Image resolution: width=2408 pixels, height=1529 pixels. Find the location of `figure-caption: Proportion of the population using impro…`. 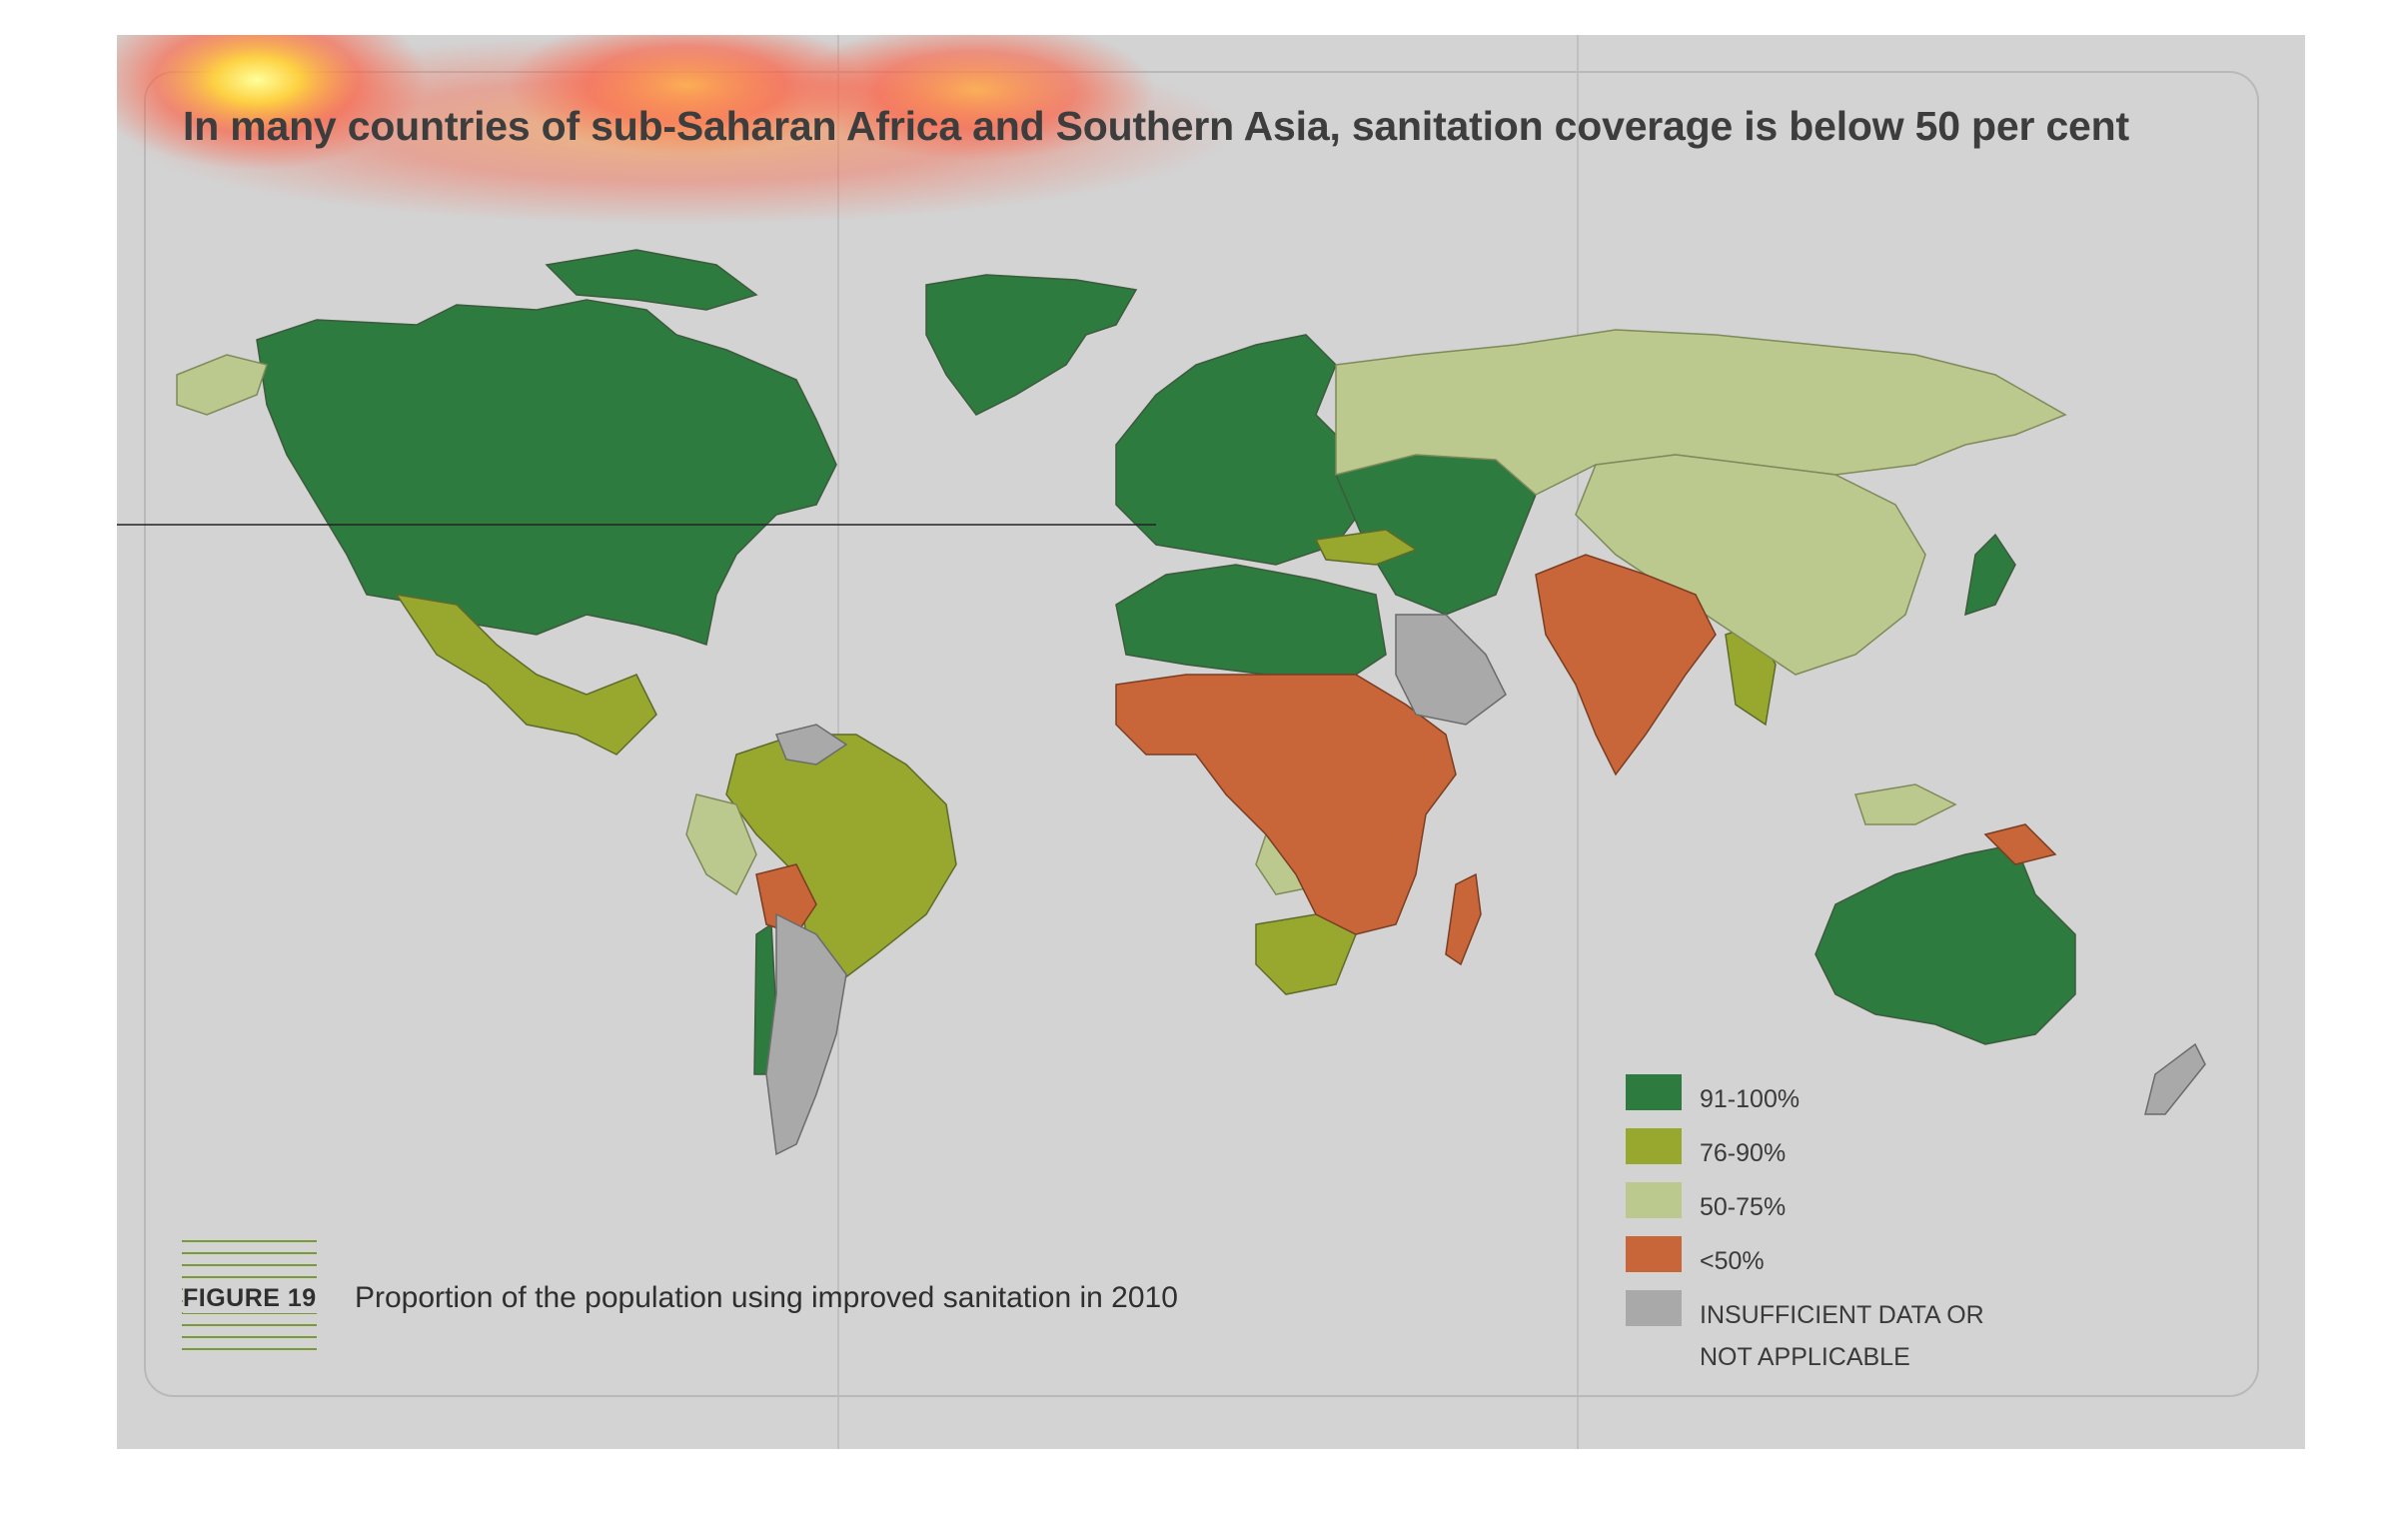

figure-caption: Proportion of the population using impro… is located at coordinates (766, 1297).